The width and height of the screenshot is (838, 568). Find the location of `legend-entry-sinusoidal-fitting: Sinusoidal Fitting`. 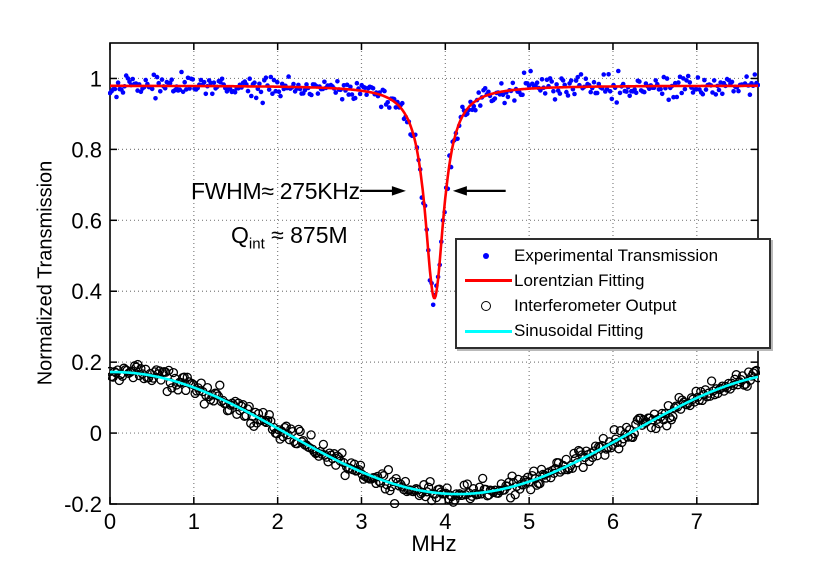

legend-entry-sinusoidal-fitting: Sinusoidal Fitting is located at coordinates (613, 331).